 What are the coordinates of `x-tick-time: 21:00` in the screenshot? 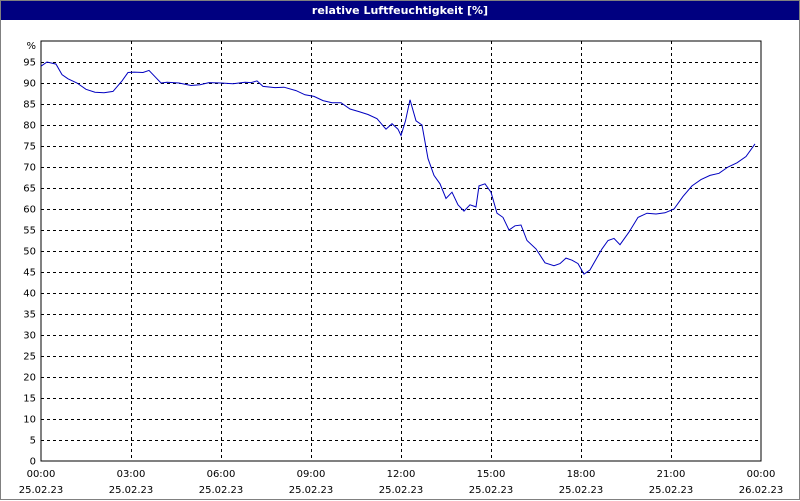 It's located at (671, 474).